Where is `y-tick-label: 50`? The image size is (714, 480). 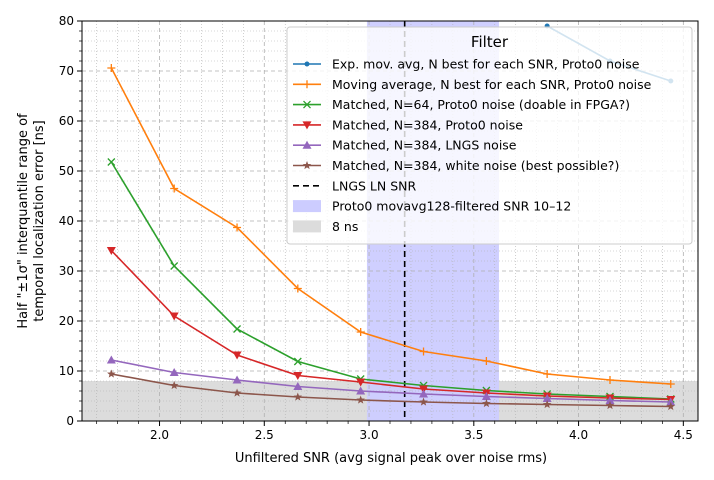
y-tick-label: 50 is located at coordinates (66, 171).